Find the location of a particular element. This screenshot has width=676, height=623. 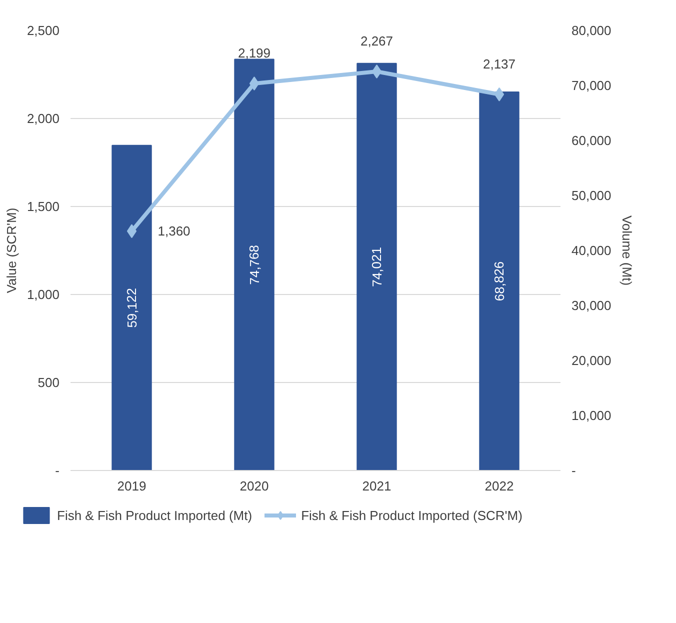

y2-tick-label: 60,000 is located at coordinates (592, 140).